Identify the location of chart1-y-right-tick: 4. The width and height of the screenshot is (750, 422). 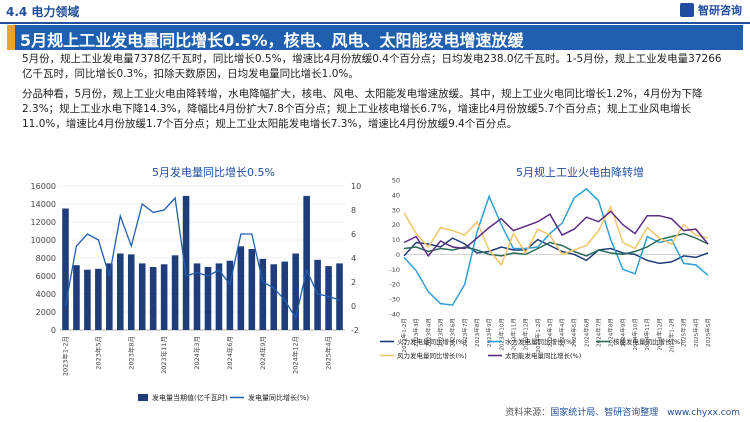
(353, 258).